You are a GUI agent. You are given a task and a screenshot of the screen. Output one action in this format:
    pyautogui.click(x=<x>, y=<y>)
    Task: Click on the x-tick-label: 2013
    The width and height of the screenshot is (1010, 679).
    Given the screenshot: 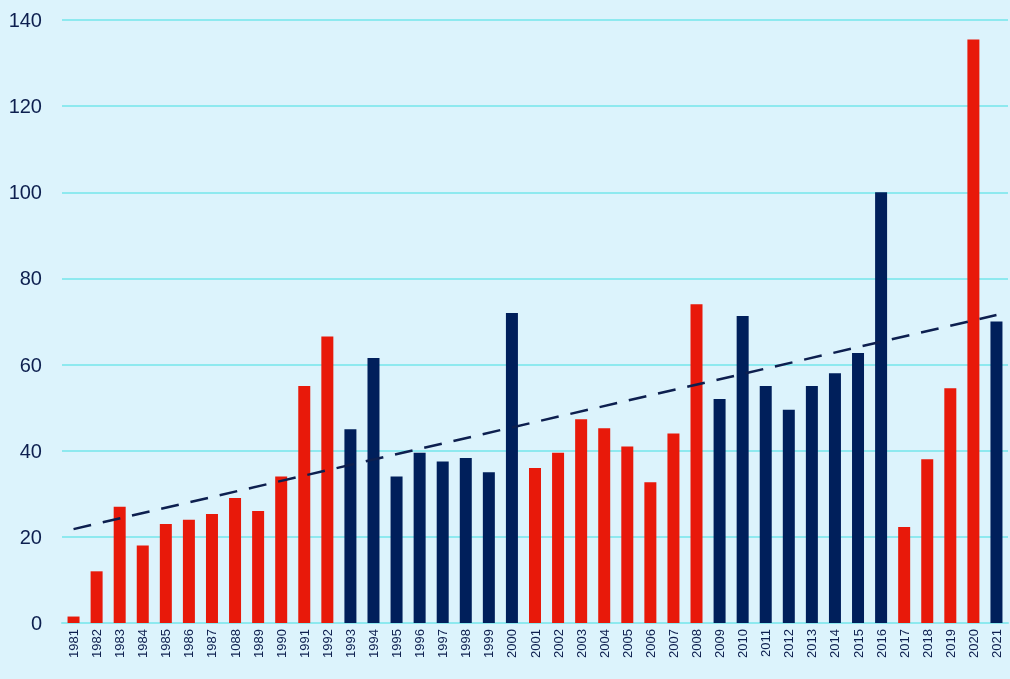 What is the action you would take?
    pyautogui.click(x=812, y=643)
    